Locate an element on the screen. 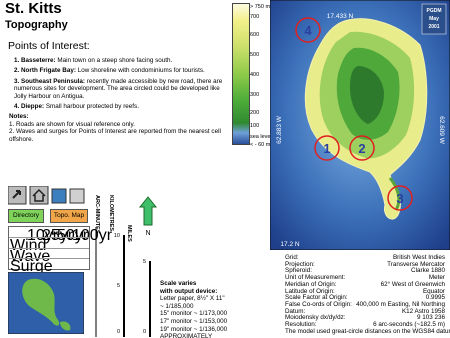 This screenshot has width=450, height=338. scale-axis-label: MILES is located at coordinates (129, 233).